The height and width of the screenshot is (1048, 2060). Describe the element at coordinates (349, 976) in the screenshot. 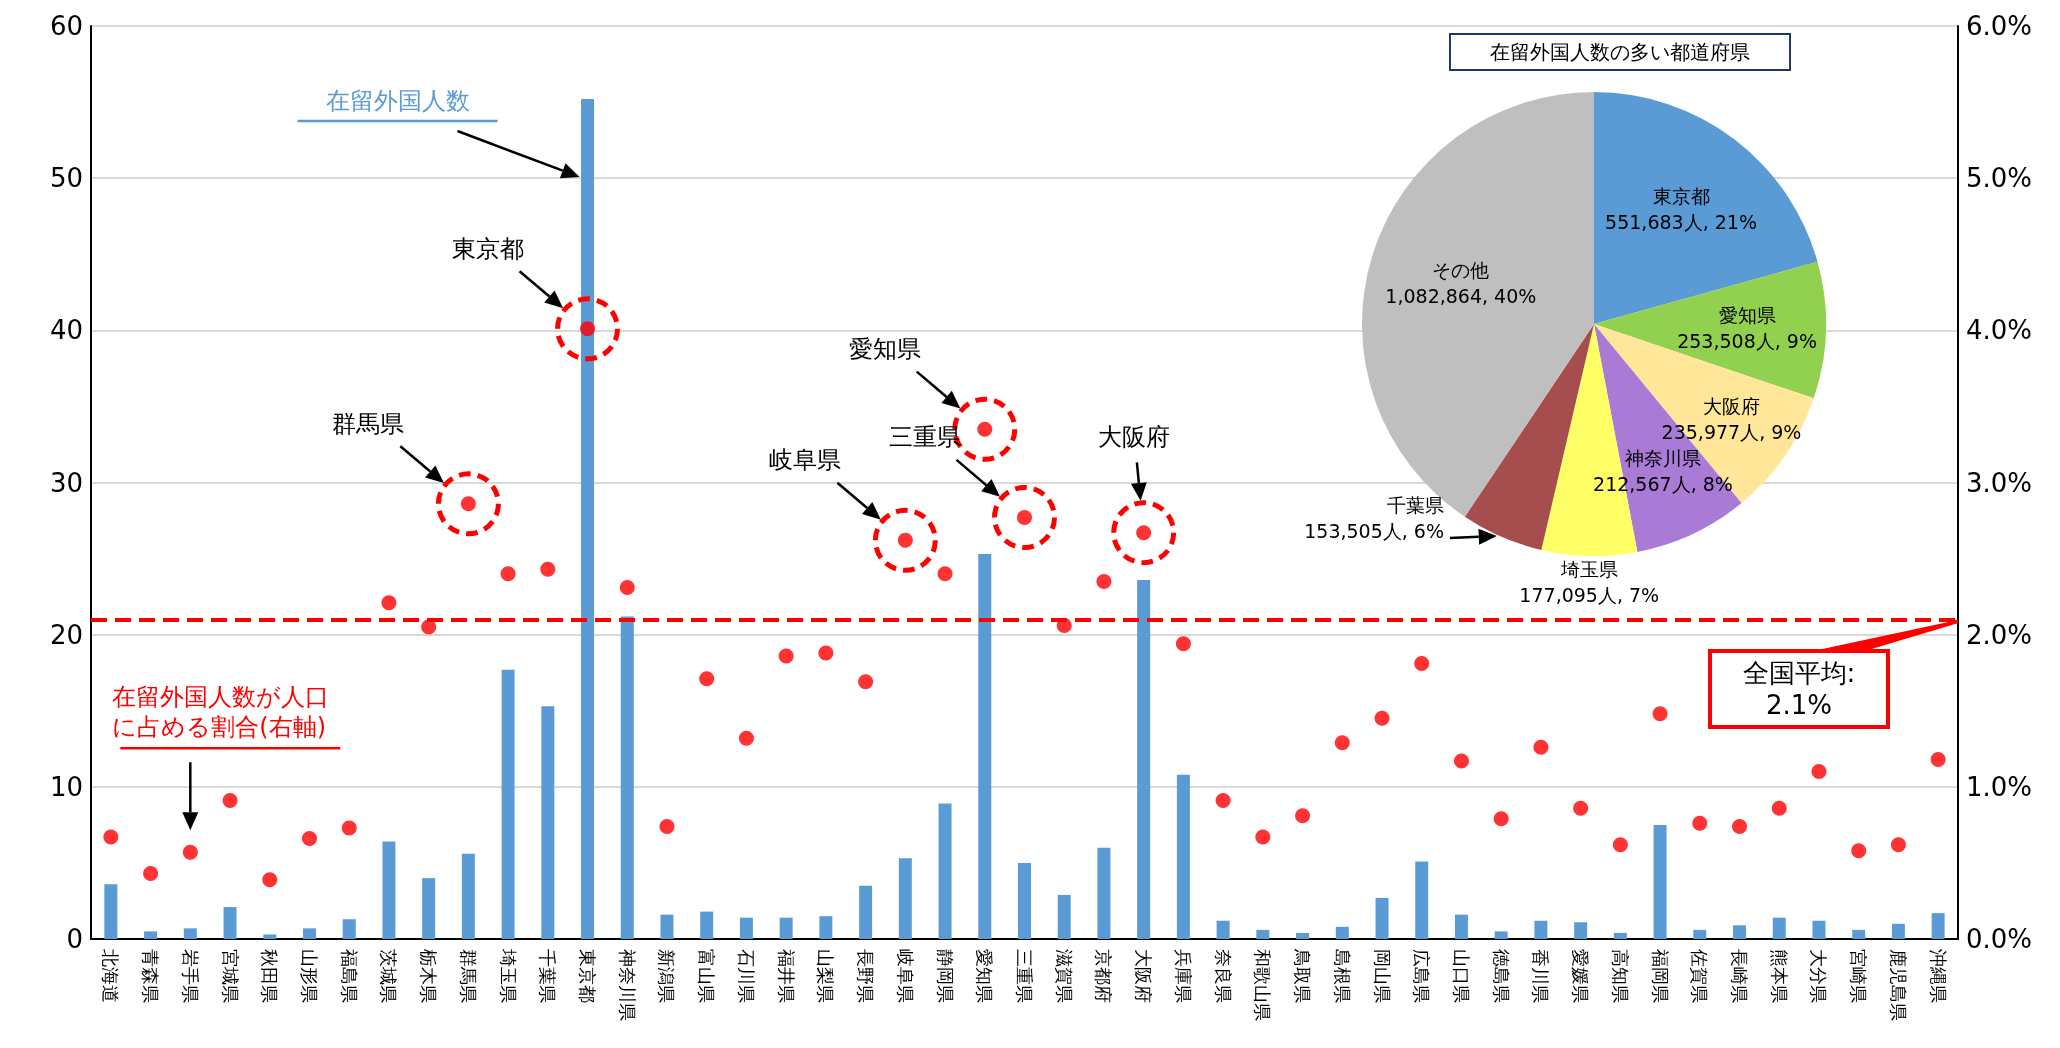

I see `x-tick-label: 福島県` at that location.